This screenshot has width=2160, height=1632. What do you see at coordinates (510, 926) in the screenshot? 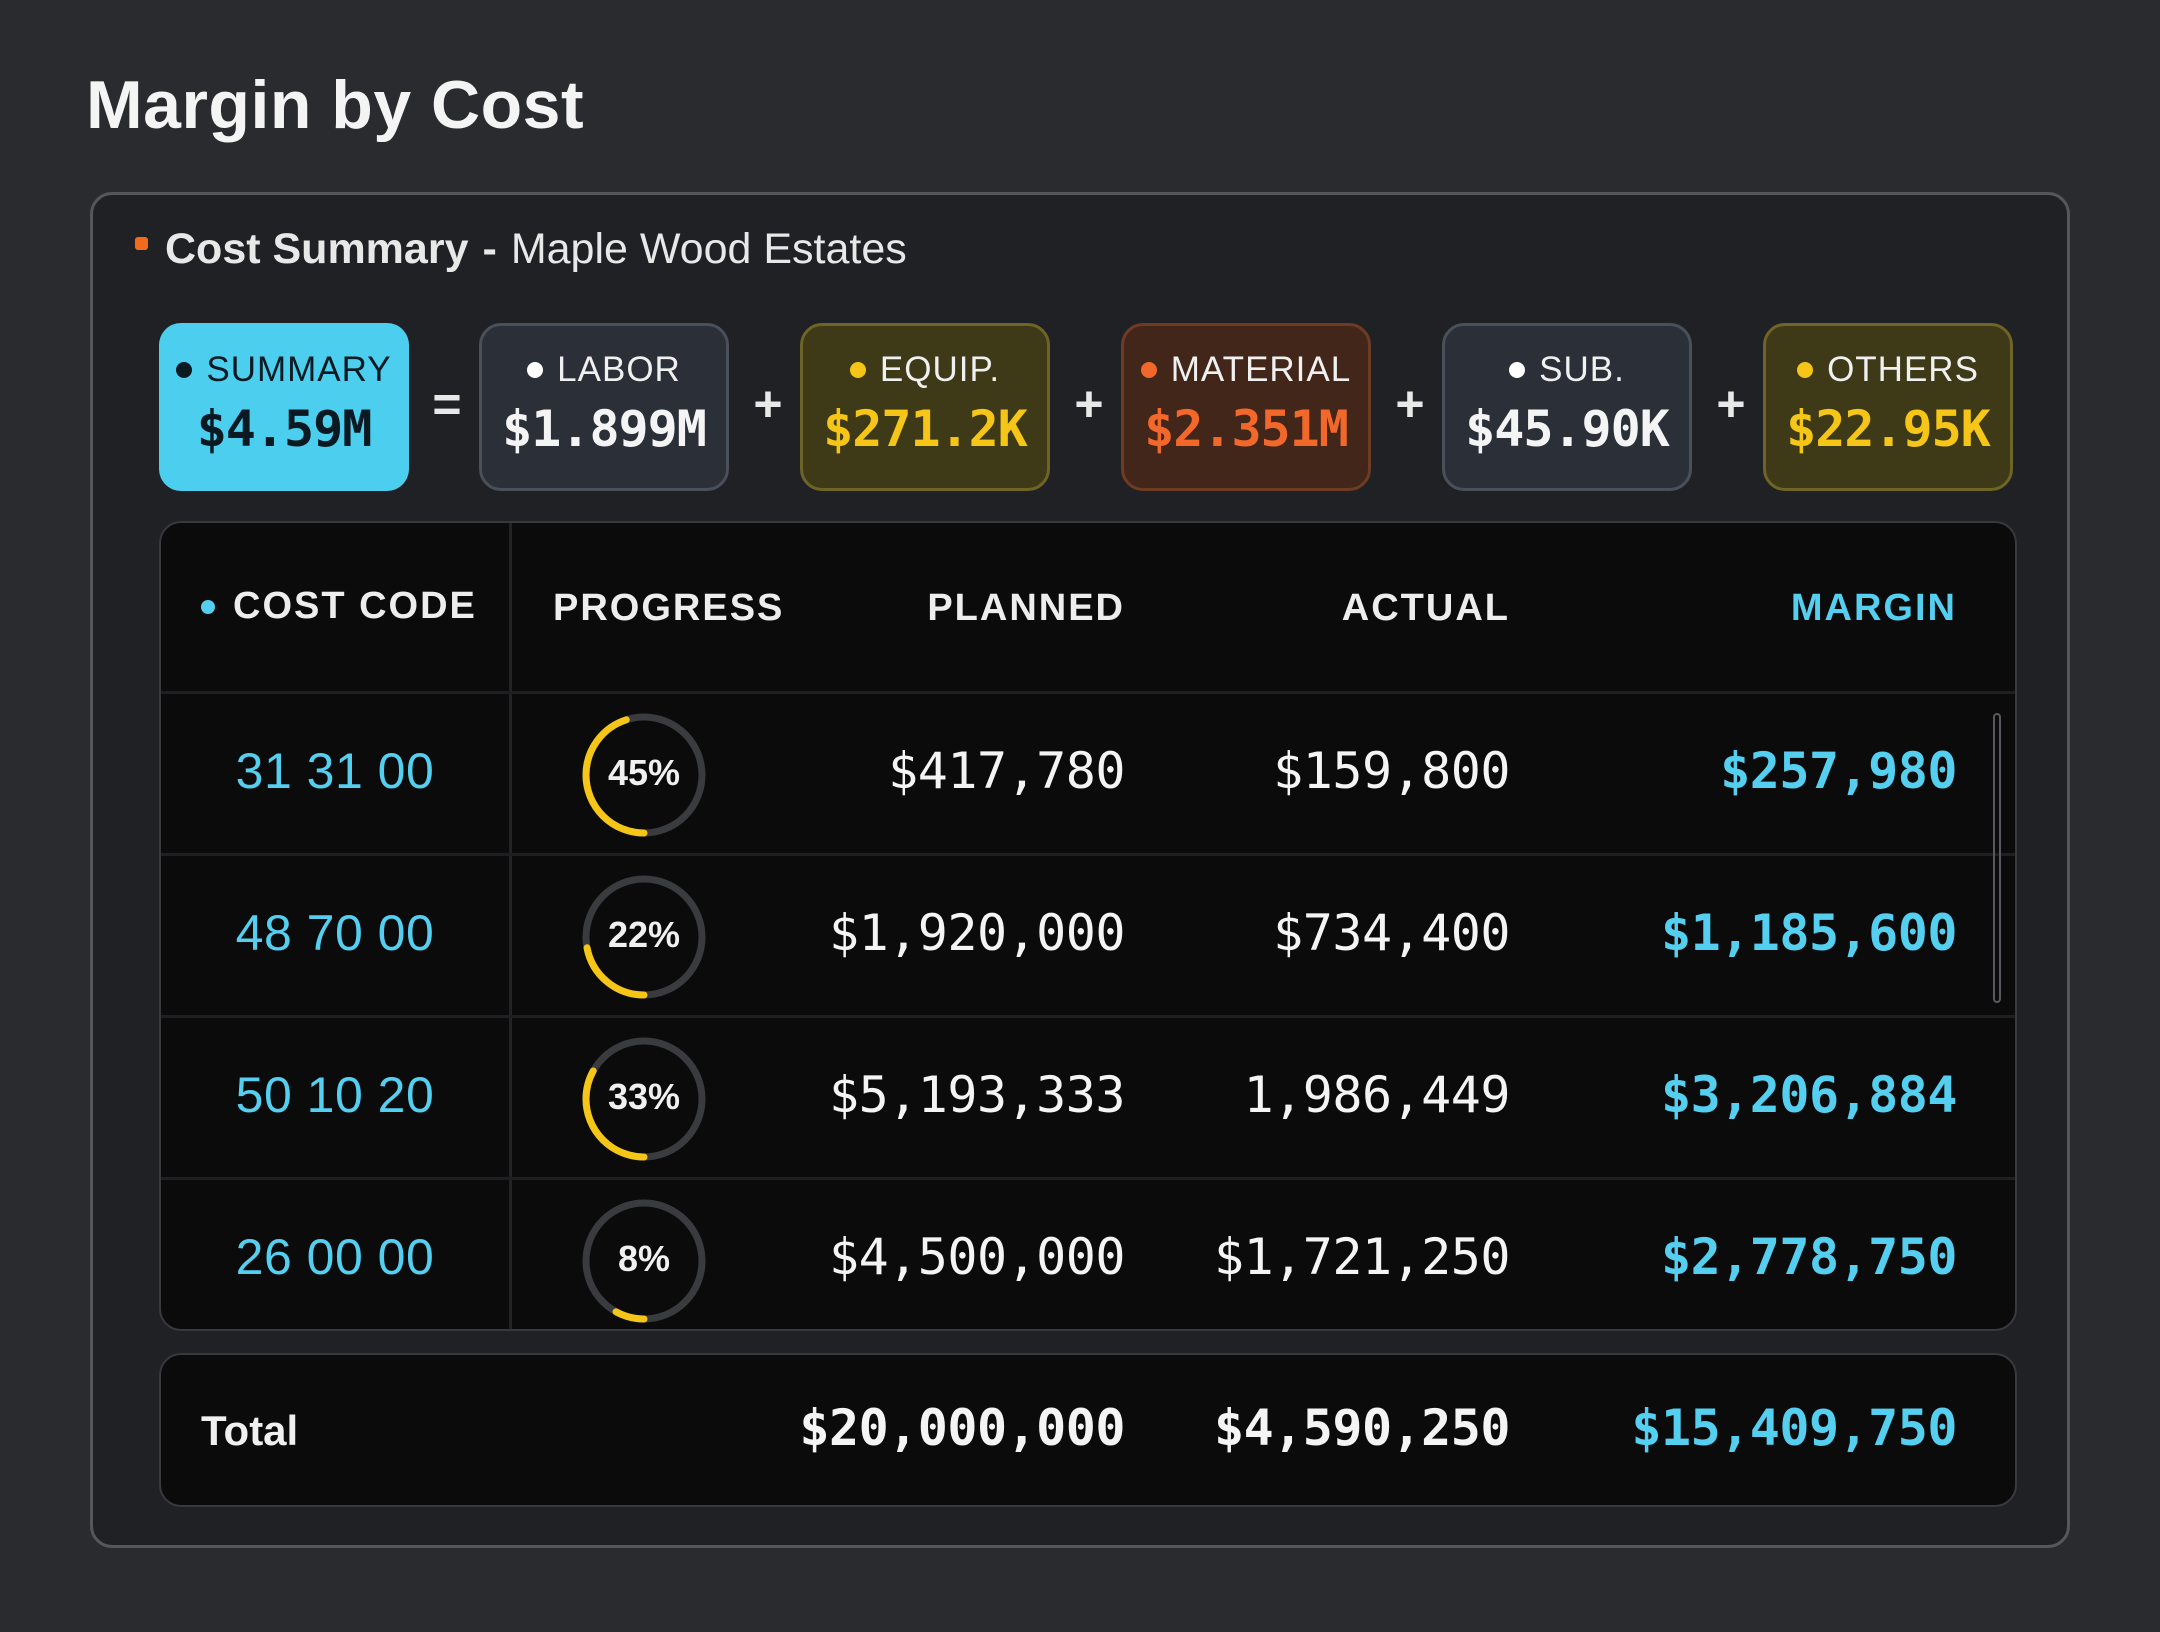
I see `column-divider` at bounding box center [510, 926].